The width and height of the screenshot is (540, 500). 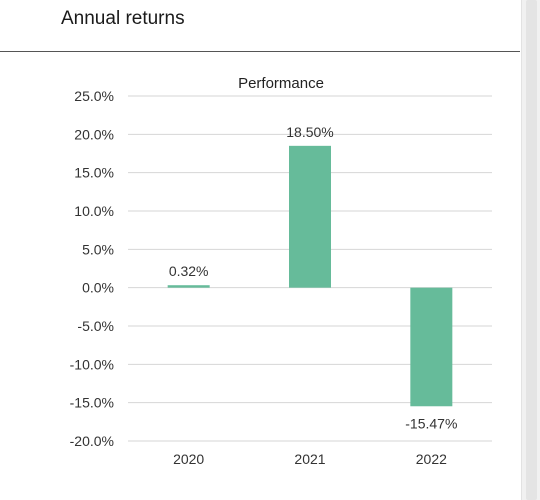 What do you see at coordinates (188, 459) in the screenshot?
I see `x-tick-label: 2020` at bounding box center [188, 459].